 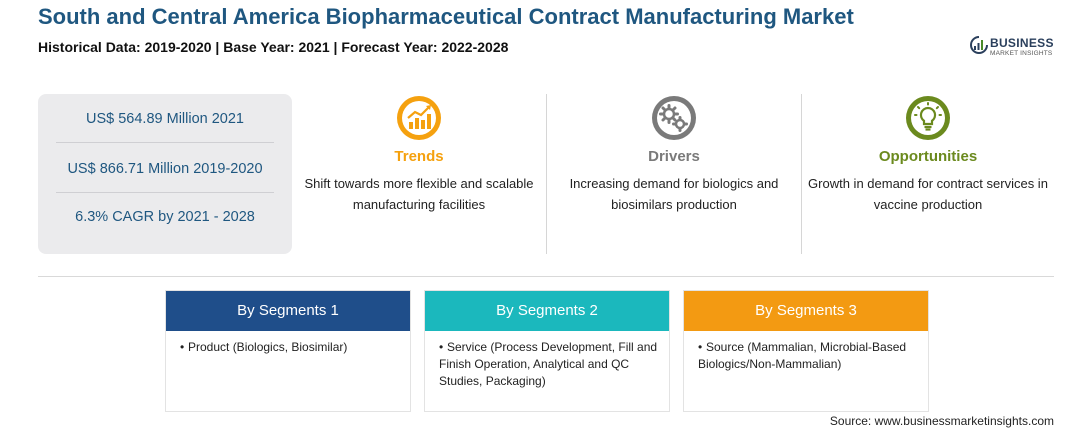 I want to click on section-divider, so click(x=546, y=276).